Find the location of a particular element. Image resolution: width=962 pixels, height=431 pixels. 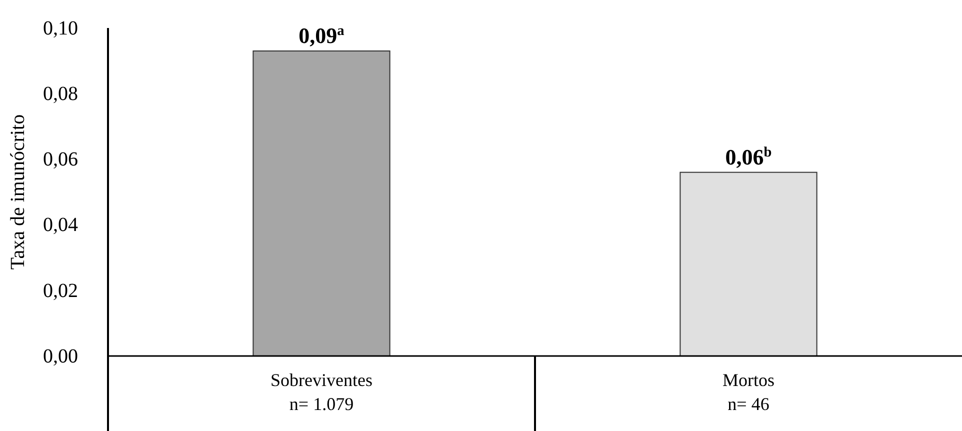

y-tick-label: 0,06 is located at coordinates (60, 159).